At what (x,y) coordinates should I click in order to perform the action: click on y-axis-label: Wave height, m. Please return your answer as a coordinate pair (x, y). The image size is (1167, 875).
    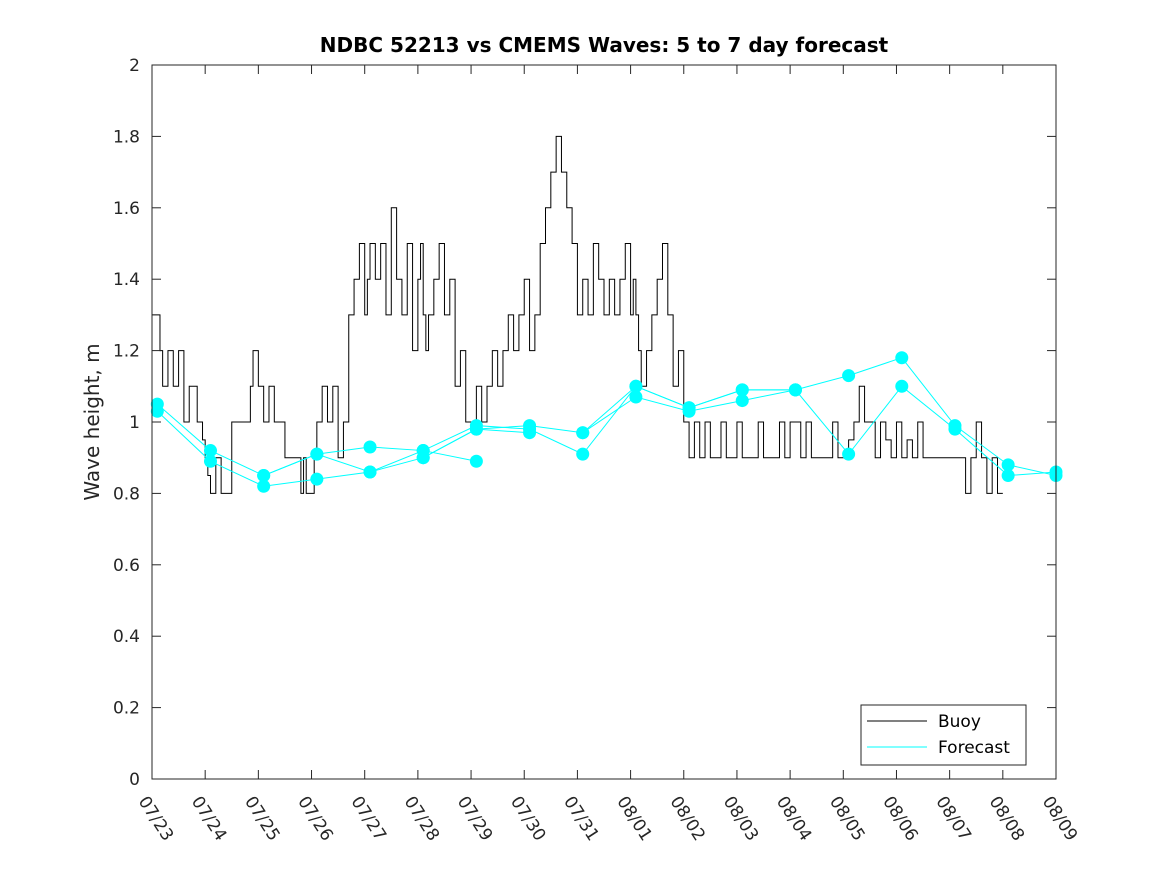
    Looking at the image, I should click on (92, 421).